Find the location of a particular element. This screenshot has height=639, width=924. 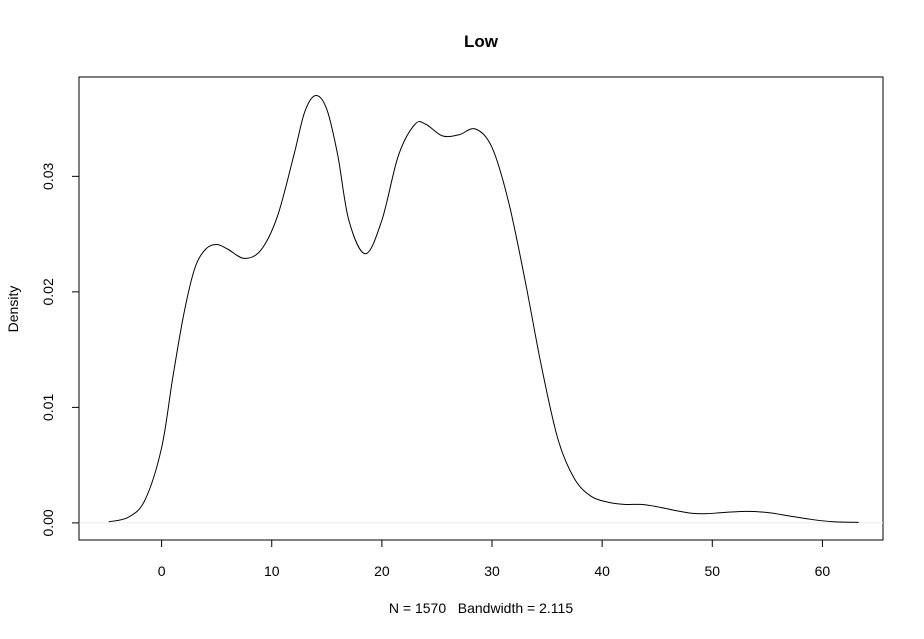

x-tick-label: 0 is located at coordinates (162, 571).